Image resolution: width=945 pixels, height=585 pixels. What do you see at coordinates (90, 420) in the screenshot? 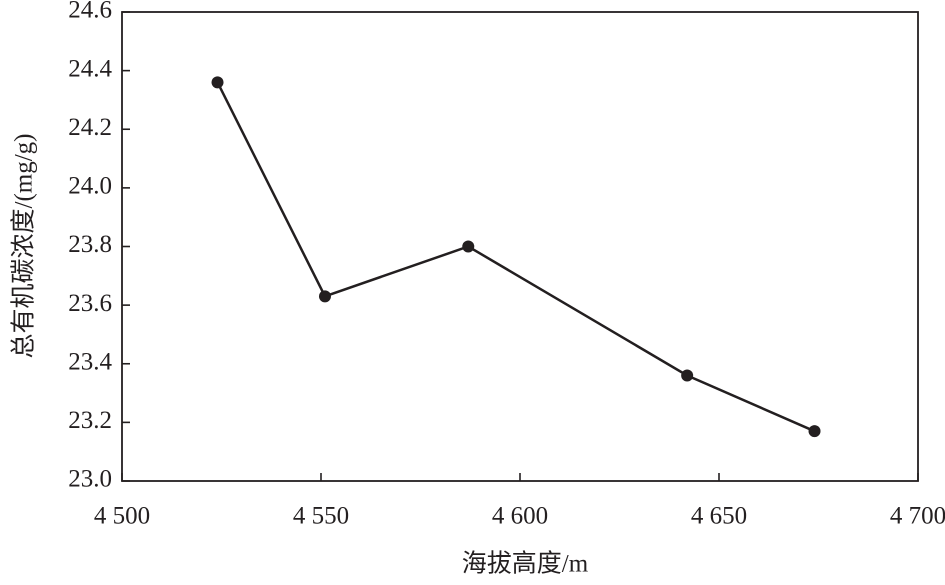
I see `y-tick-label: 23.2` at bounding box center [90, 420].